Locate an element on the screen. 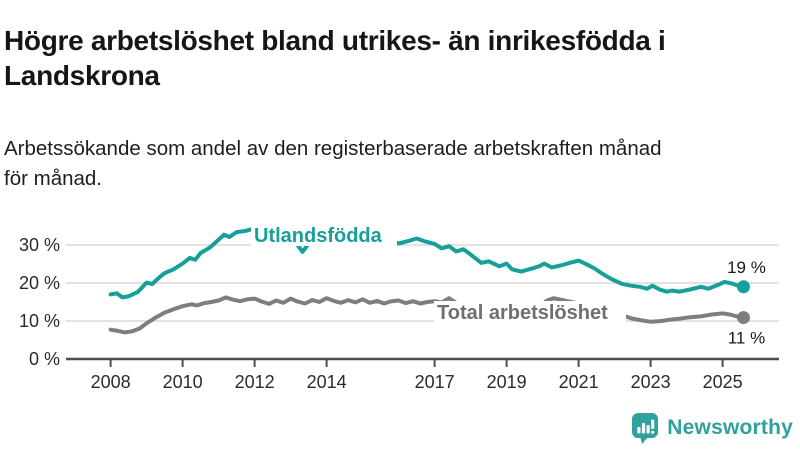 The image size is (800, 450). series-end-value: 11 % is located at coordinates (747, 338).